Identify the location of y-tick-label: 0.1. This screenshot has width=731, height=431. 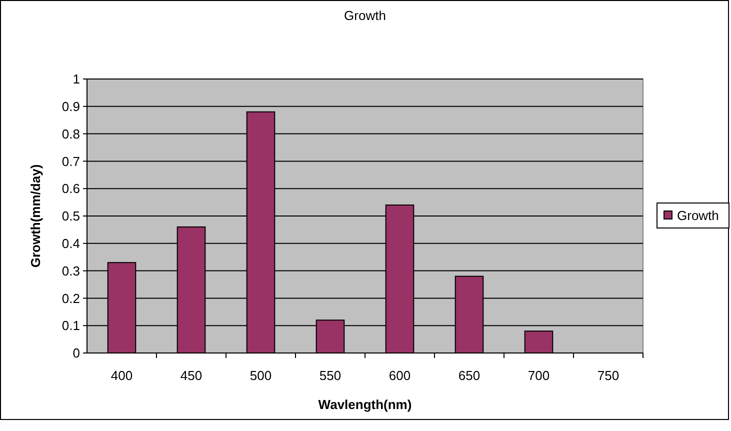
(71, 326).